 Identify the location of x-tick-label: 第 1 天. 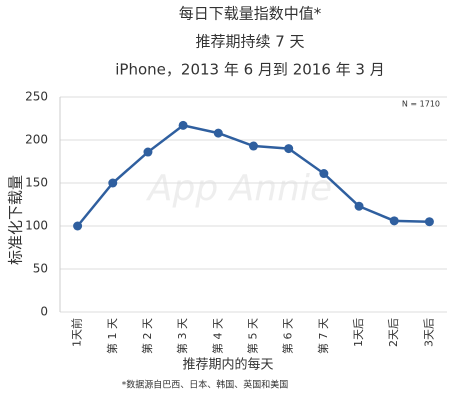
(112, 336).